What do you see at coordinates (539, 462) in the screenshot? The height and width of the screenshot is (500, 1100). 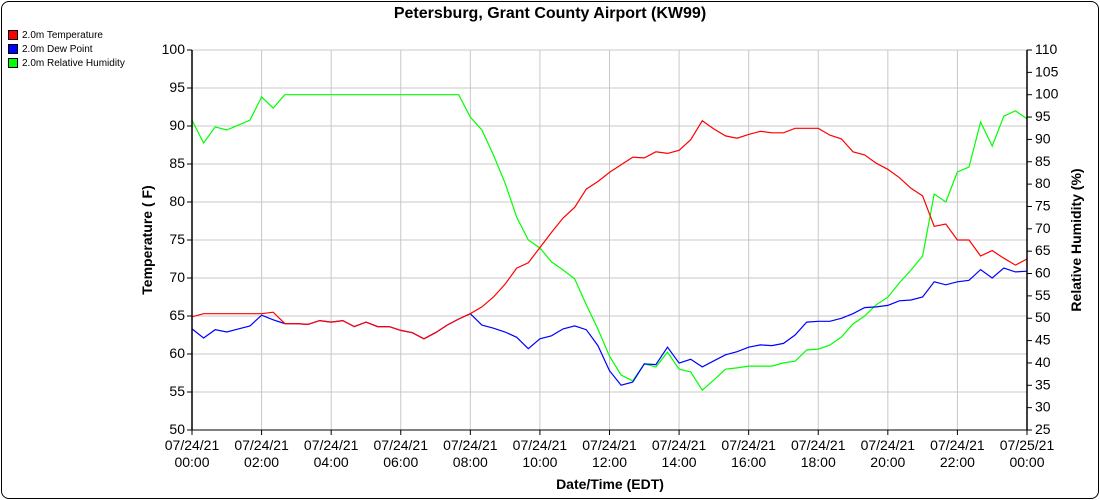 I see `x-tick-label-time: 10:00` at bounding box center [539, 462].